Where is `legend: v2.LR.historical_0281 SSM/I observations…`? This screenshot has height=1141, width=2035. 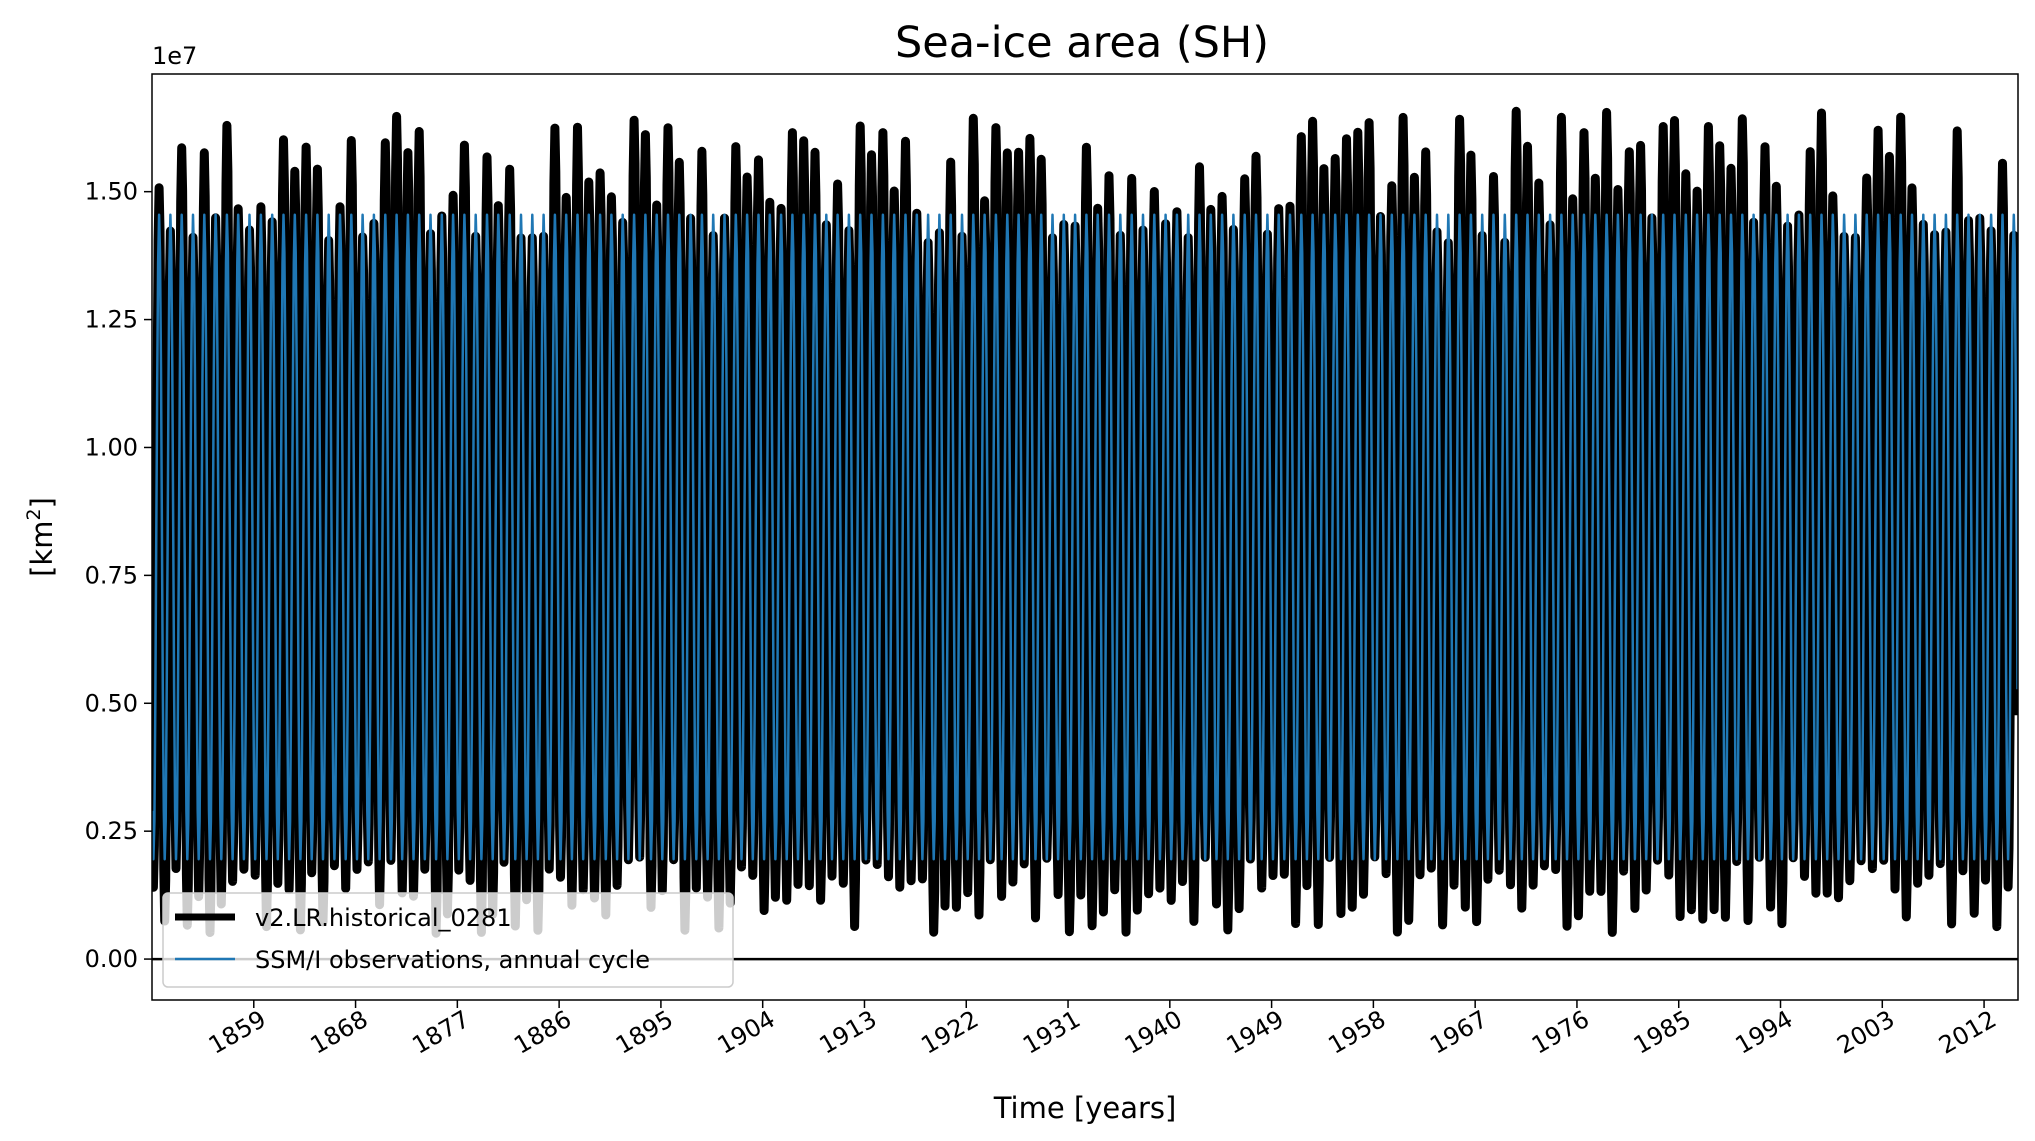 legend: v2.LR.historical_0281 SSM/I observations… is located at coordinates (448, 940).